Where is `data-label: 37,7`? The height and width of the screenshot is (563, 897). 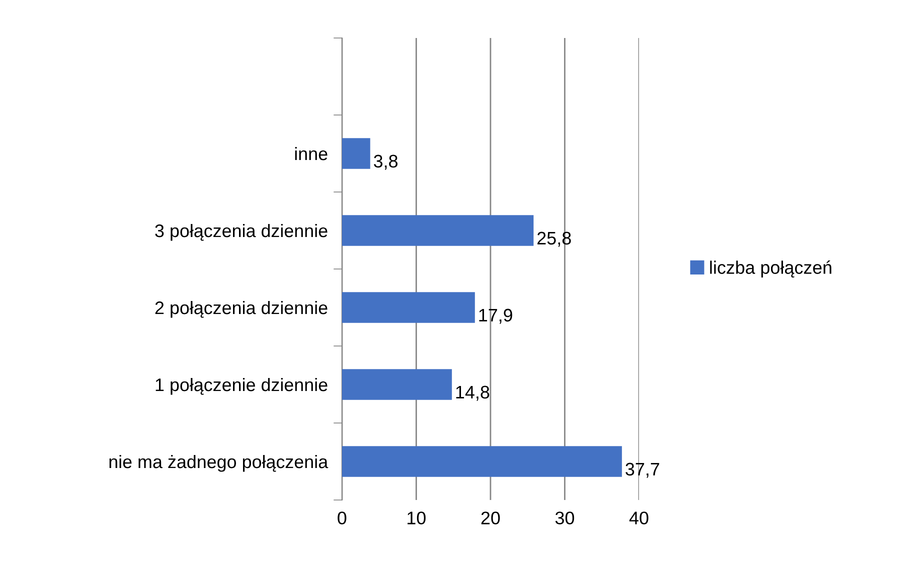 data-label: 37,7 is located at coordinates (643, 470).